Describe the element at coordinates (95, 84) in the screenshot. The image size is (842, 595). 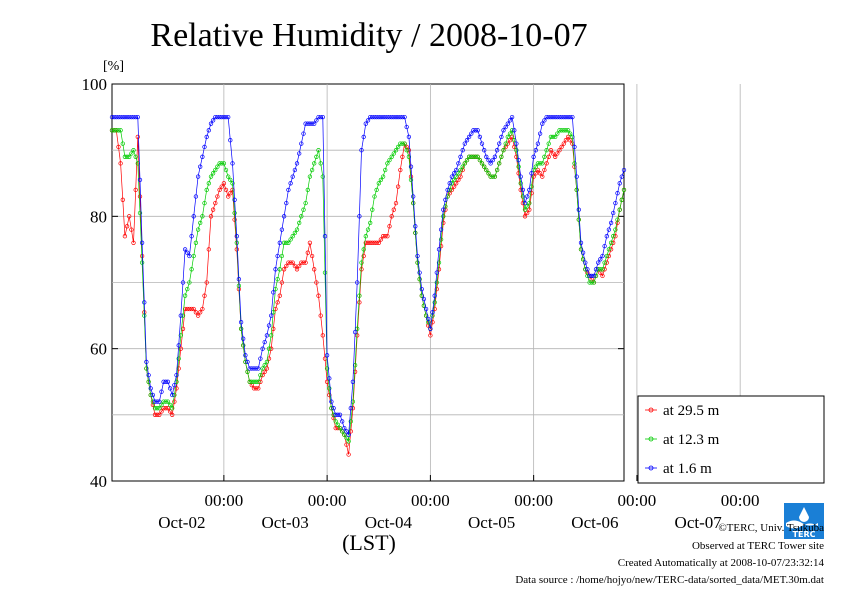
I see `y-tick-label: 100` at that location.